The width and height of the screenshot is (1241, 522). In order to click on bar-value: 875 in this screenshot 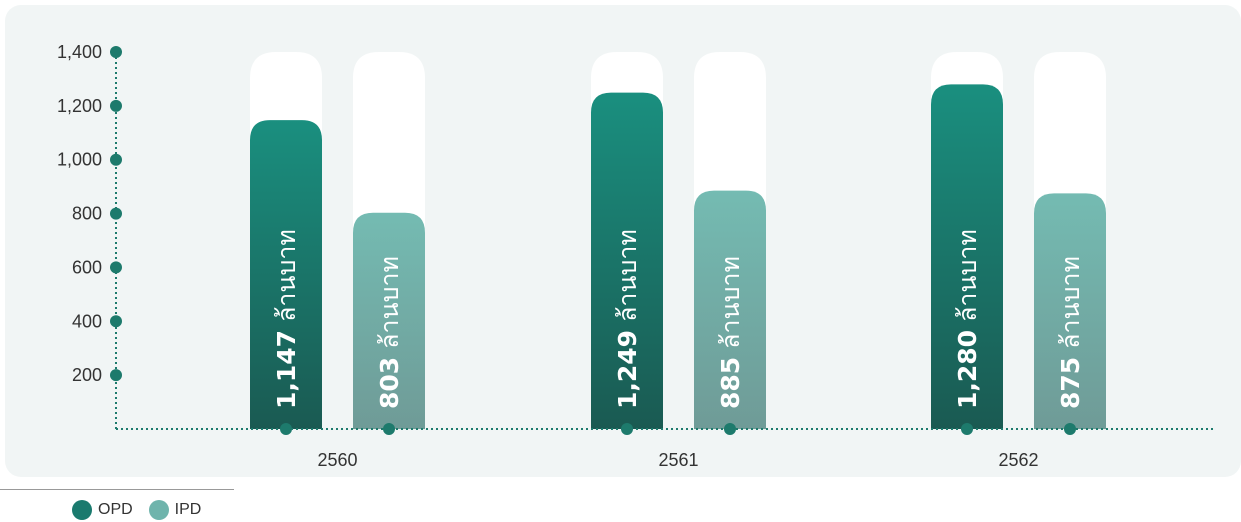, I will do `click(1070, 383)`.